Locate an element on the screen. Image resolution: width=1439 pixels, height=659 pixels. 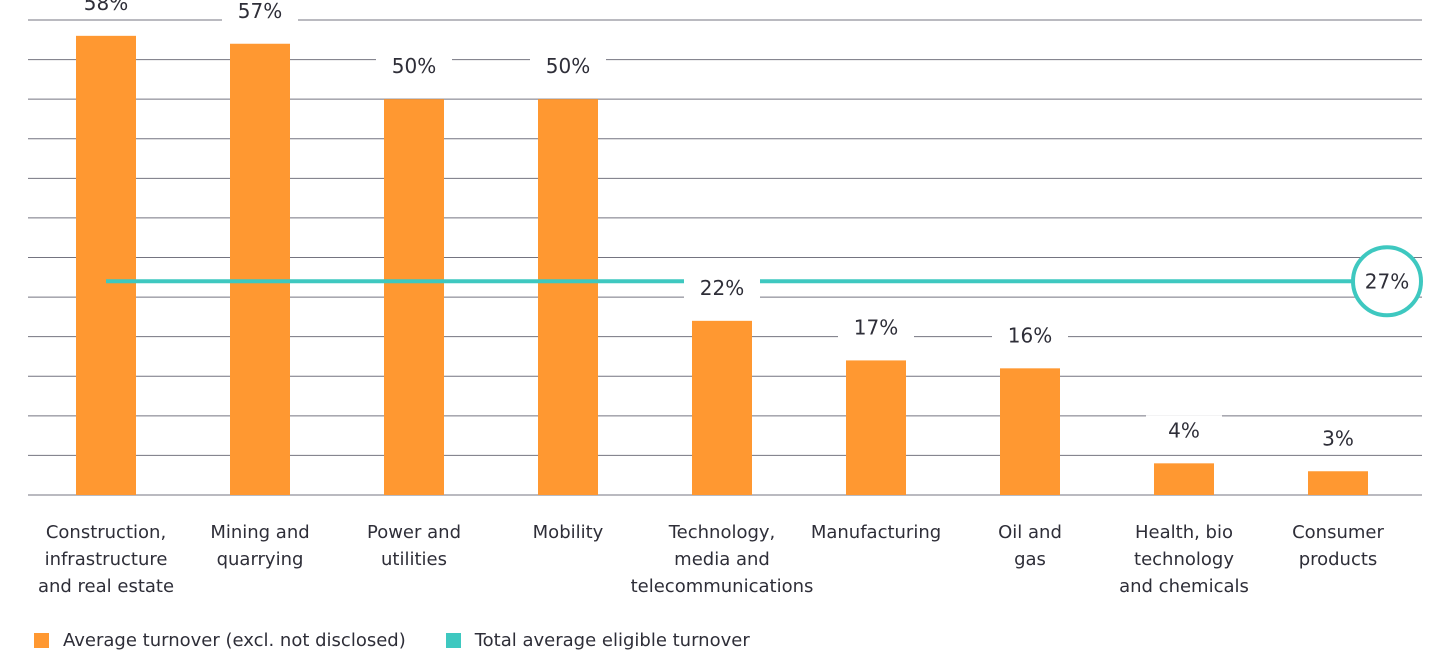
category-label-line: Health, bio is located at coordinates (1184, 532).